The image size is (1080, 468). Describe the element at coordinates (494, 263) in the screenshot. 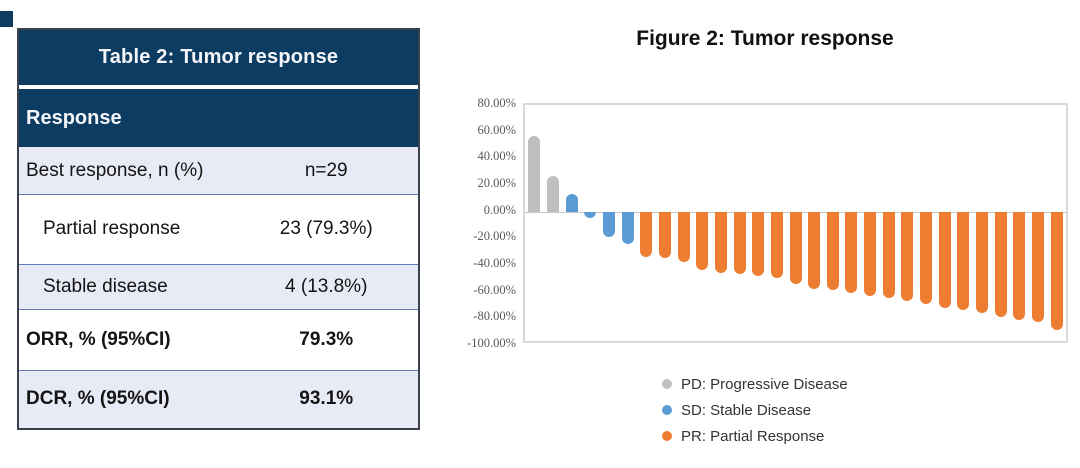

I see `y-tick-label: -40.00%` at that location.